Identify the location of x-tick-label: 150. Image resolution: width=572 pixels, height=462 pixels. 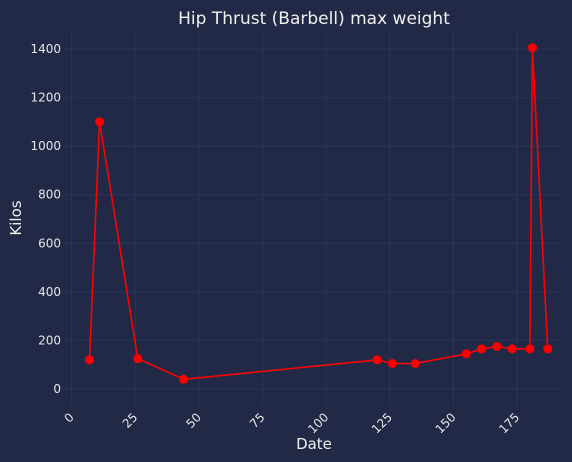
(446, 423).